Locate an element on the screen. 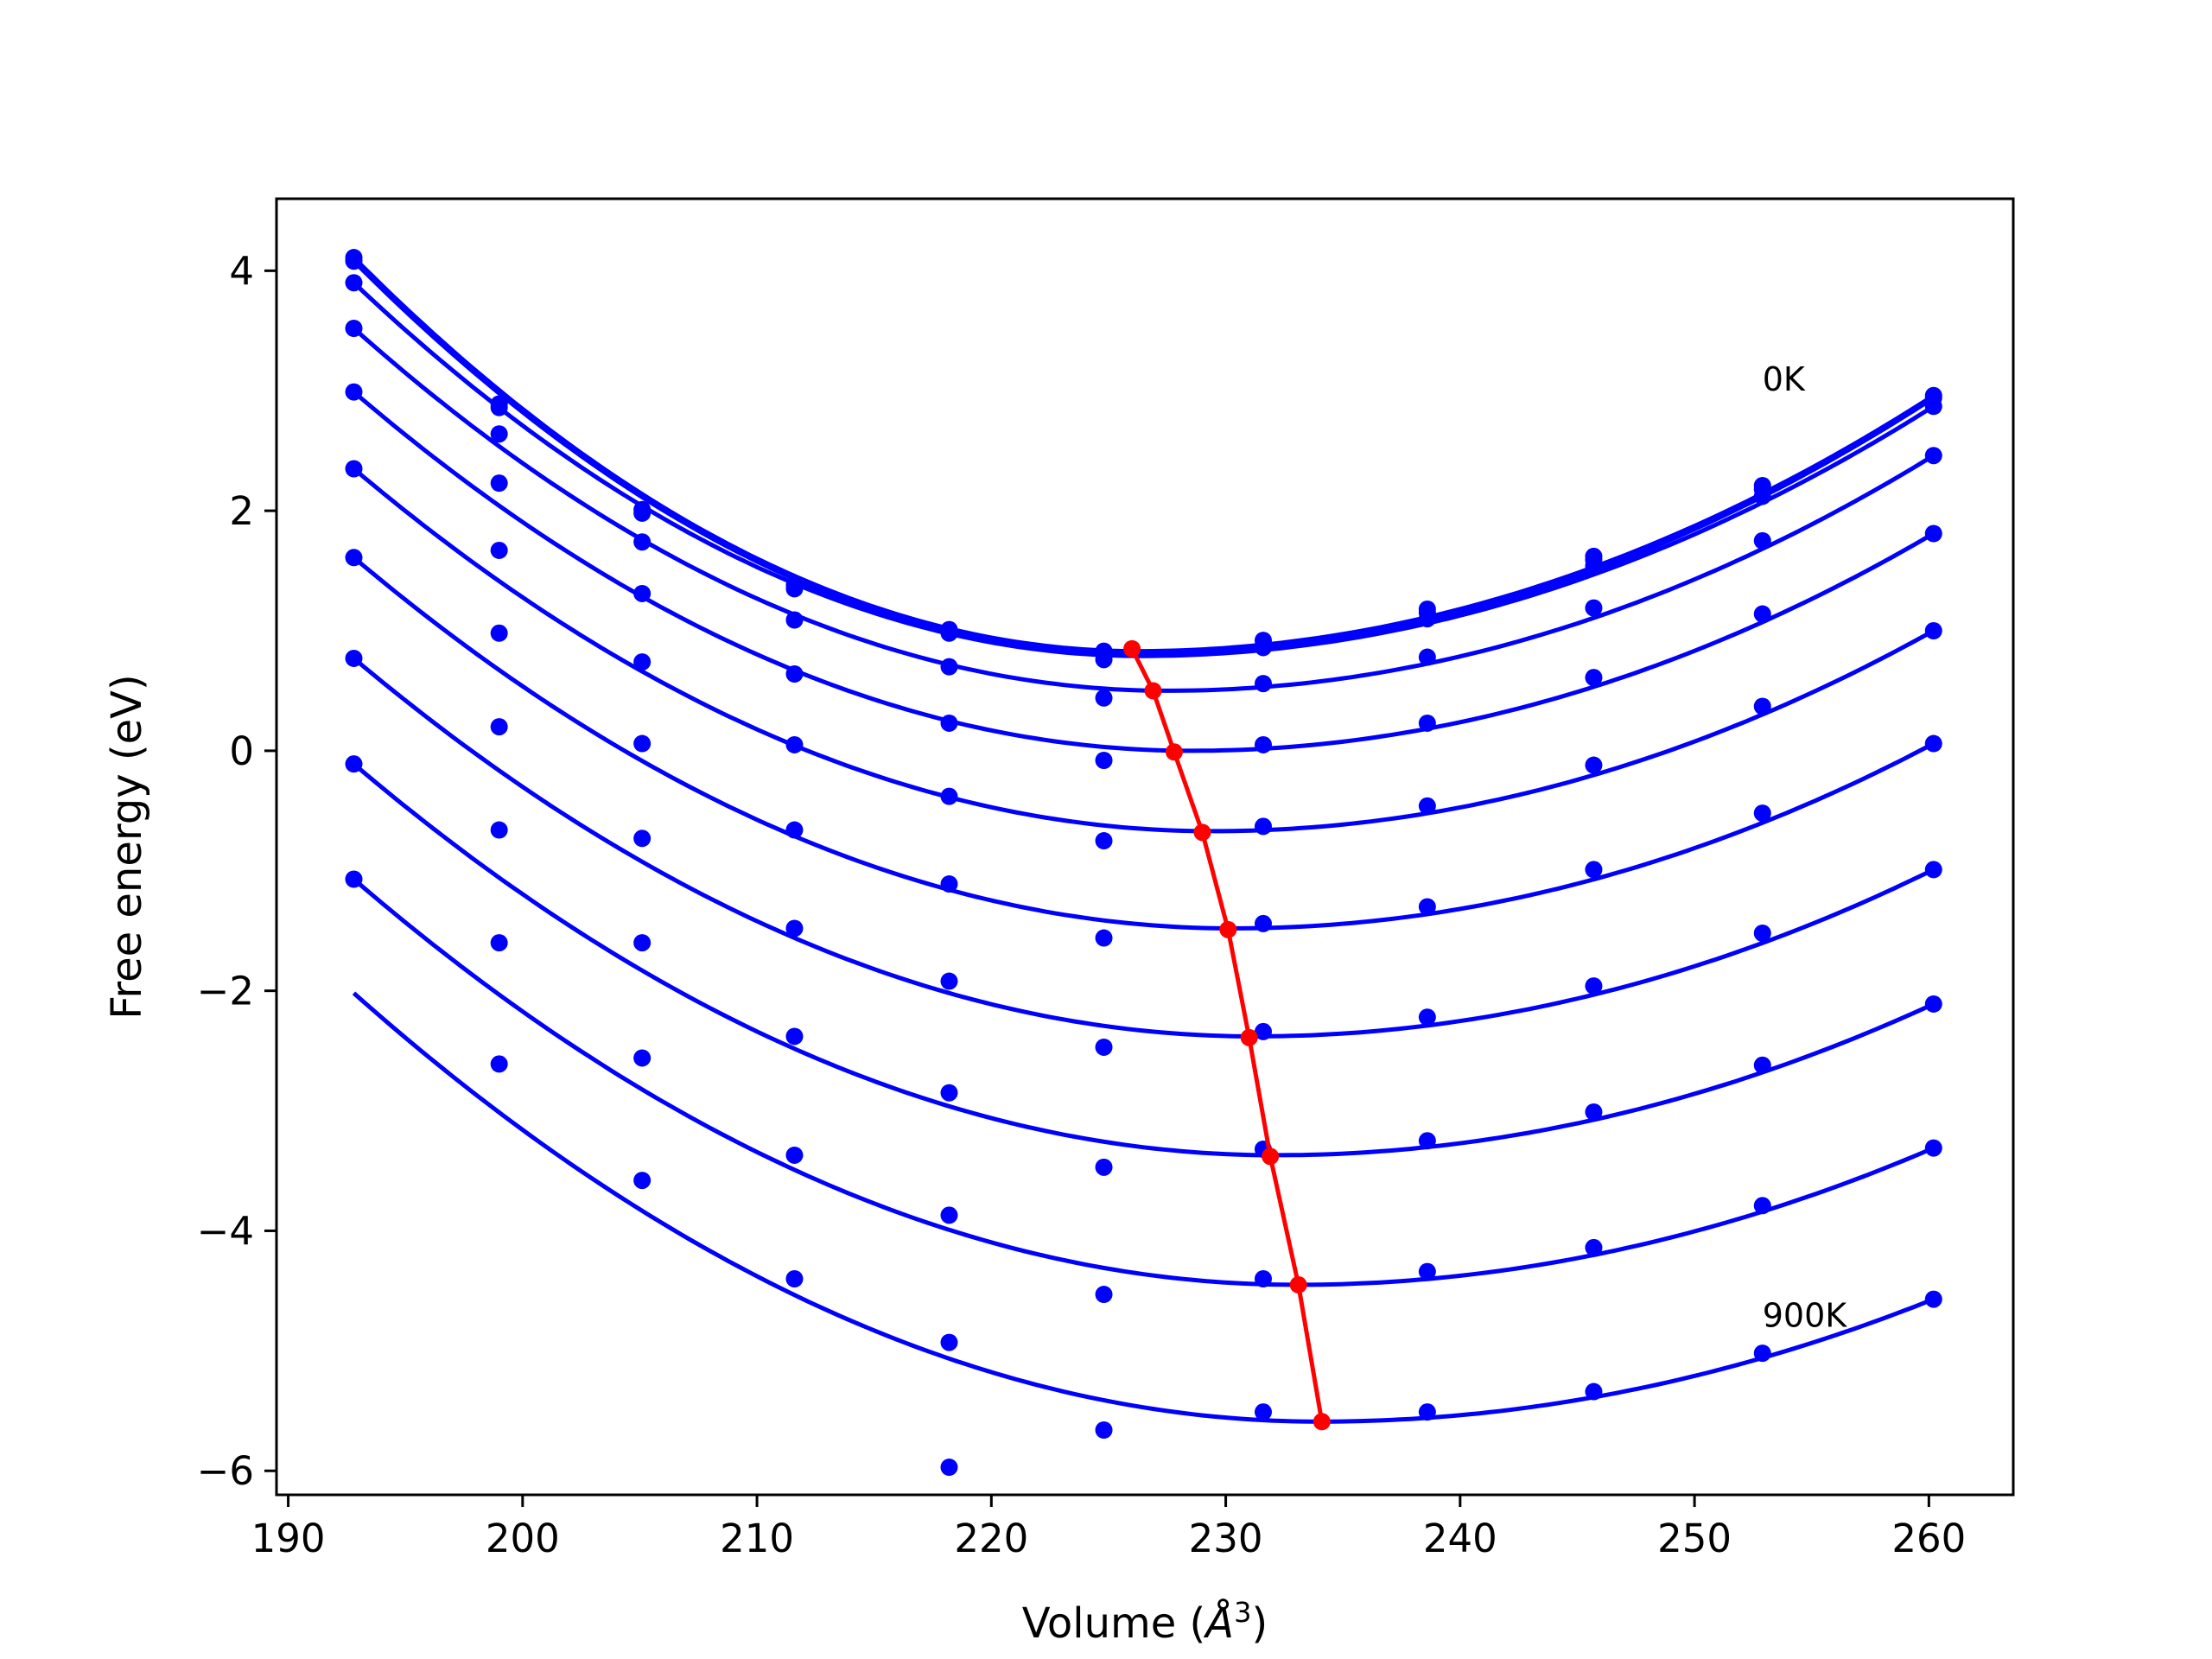 The height and width of the screenshot is (1659, 2212). annotation-label: 900K is located at coordinates (1805, 1316).